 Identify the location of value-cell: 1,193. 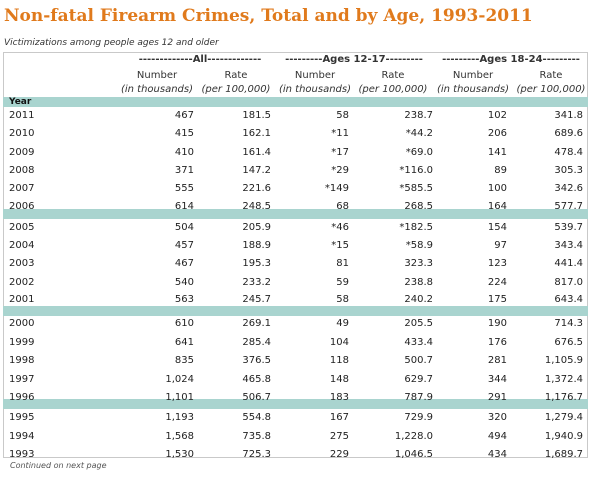
(179, 417).